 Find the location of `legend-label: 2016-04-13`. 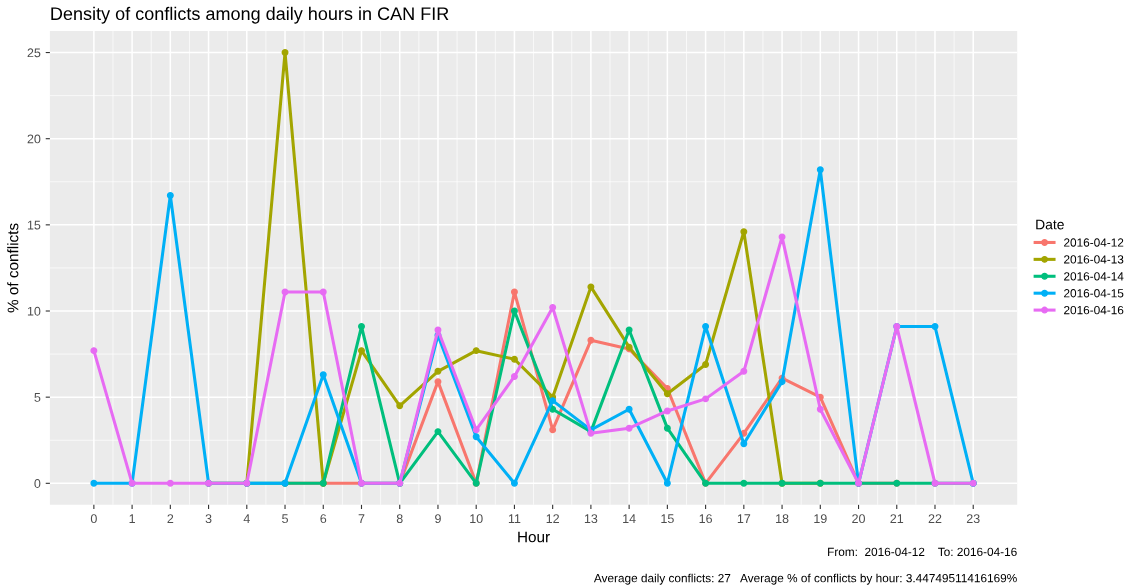

legend-label: 2016-04-13 is located at coordinates (1094, 259).